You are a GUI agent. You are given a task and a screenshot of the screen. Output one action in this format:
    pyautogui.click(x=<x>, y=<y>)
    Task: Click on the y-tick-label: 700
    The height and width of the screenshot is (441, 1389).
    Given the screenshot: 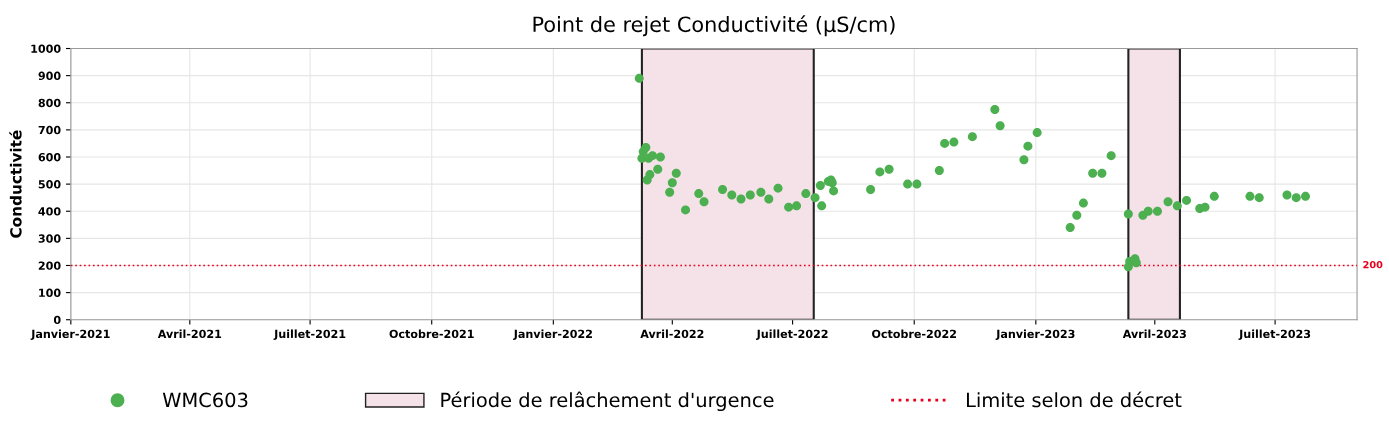 What is the action you would take?
    pyautogui.click(x=49, y=130)
    